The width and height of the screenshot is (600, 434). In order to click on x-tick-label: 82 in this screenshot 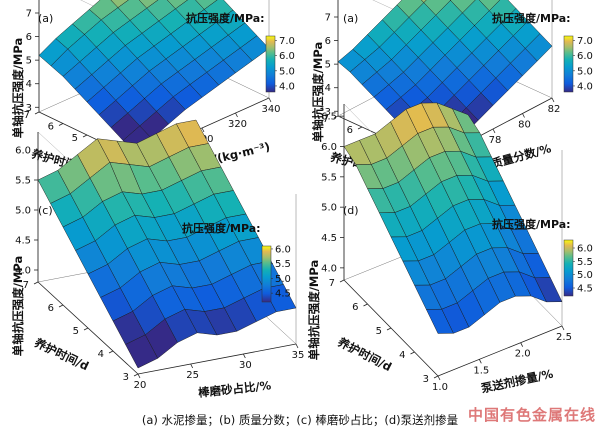, I will do `click(554, 109)`.